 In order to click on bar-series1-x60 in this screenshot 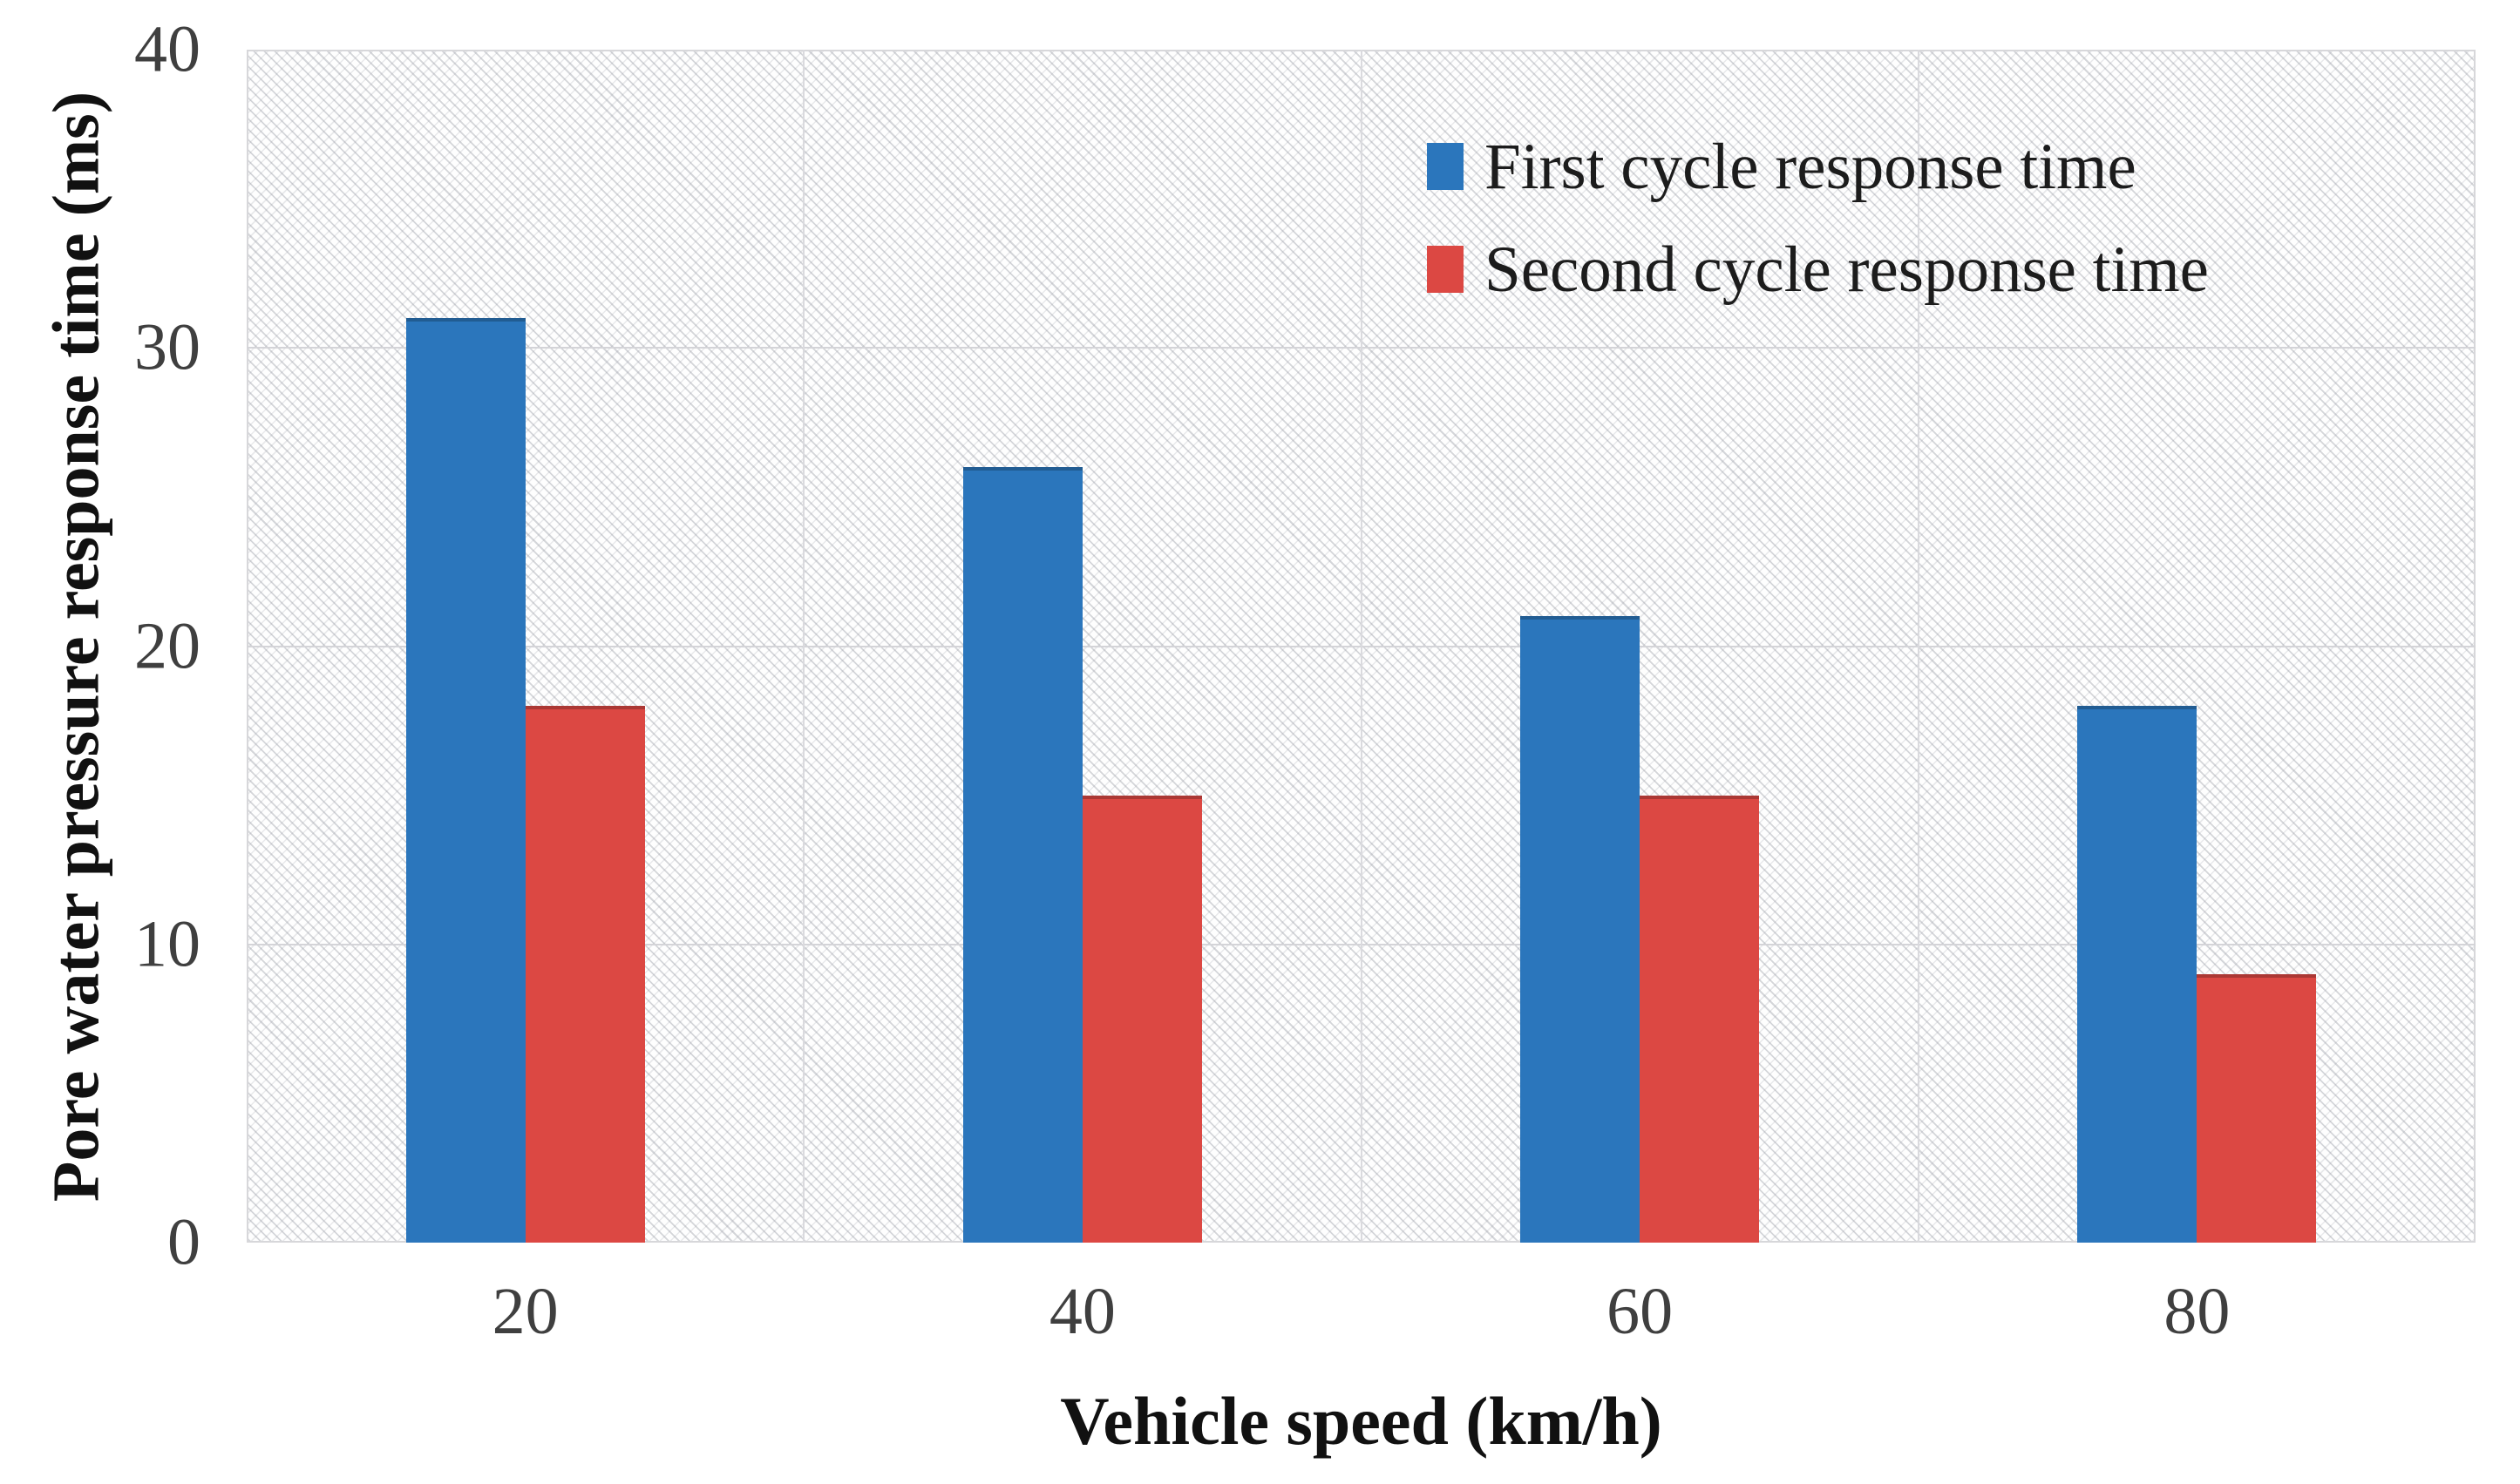, I will do `click(1580, 929)`.